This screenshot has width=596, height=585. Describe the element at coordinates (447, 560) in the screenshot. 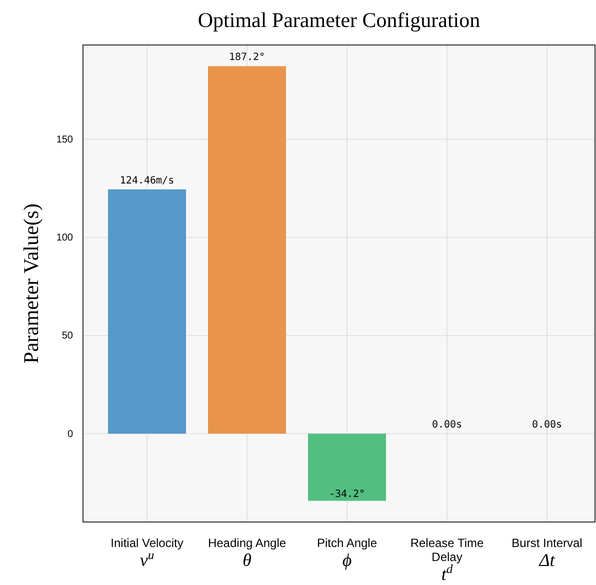

I see `x-tick-label: Release Time Delay t$^{d}$` at that location.